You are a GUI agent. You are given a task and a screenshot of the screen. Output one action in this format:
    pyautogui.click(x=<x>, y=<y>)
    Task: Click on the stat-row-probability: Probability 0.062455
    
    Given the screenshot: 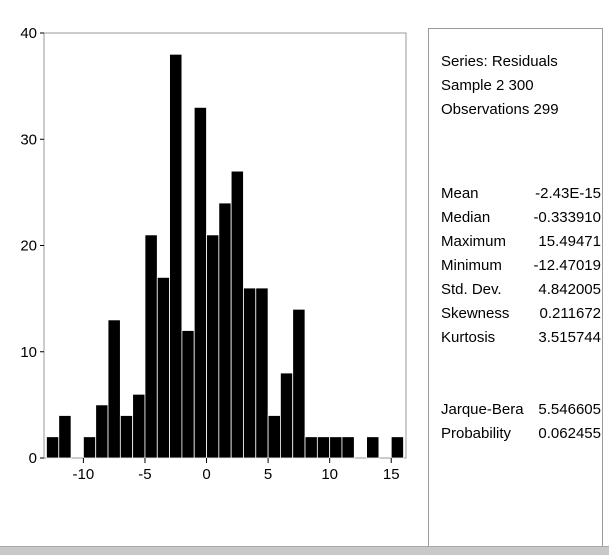 What is the action you would take?
    pyautogui.click(x=521, y=433)
    